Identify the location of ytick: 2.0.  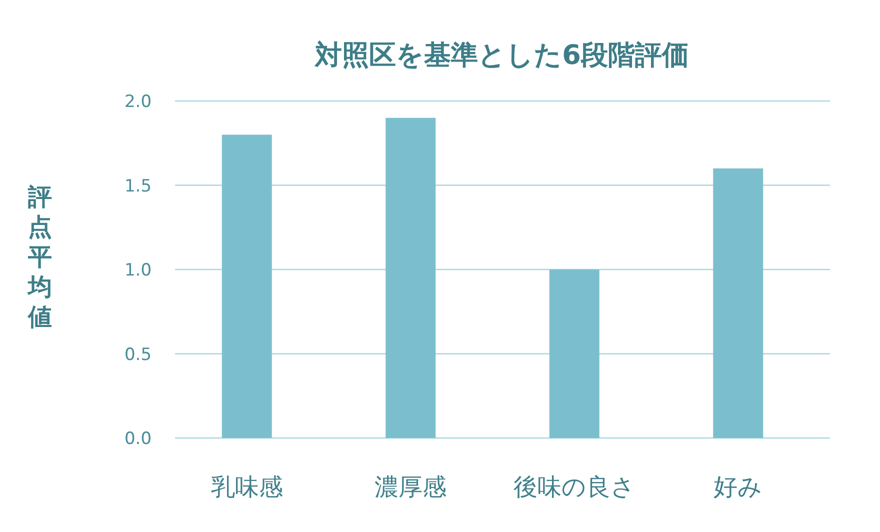
(138, 102).